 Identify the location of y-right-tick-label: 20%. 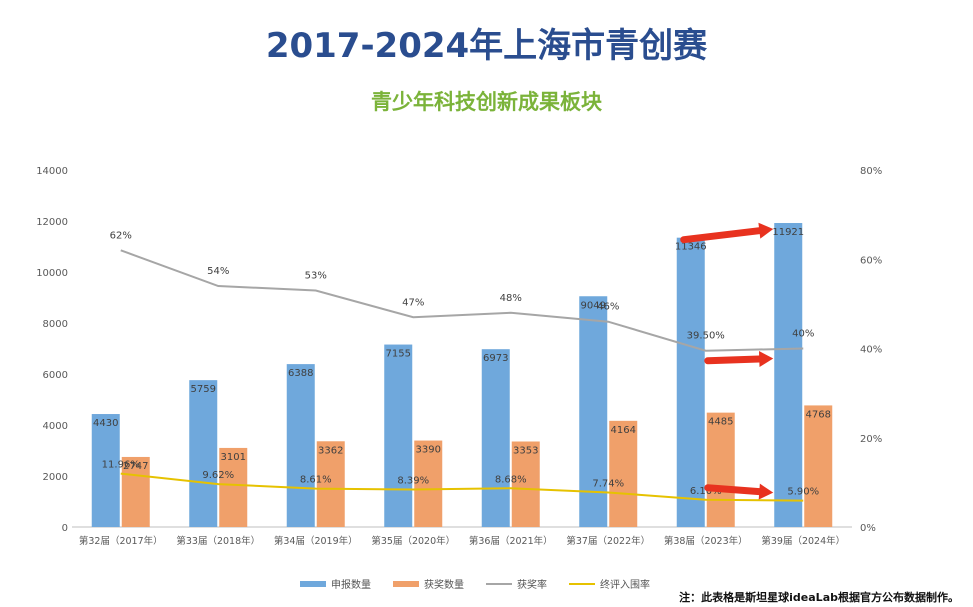
(871, 439).